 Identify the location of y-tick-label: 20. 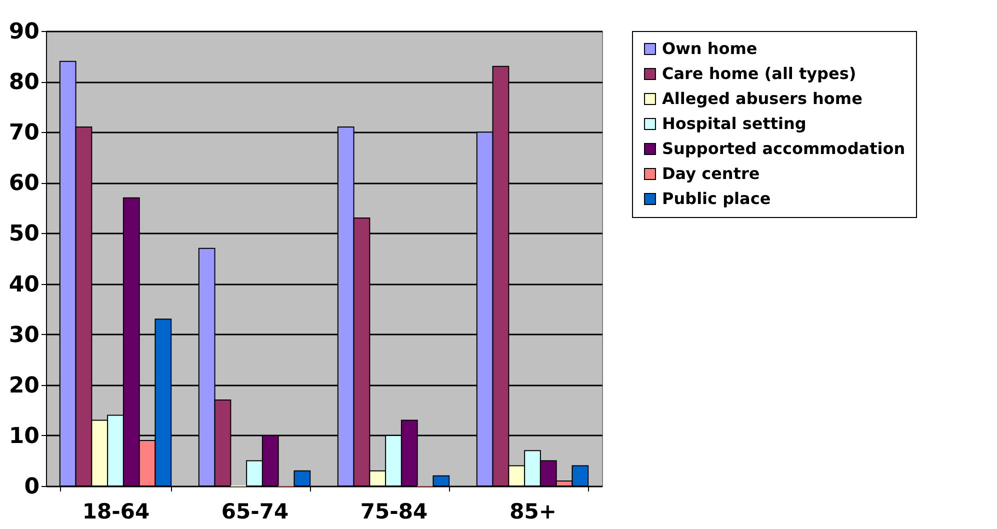
(24, 385).